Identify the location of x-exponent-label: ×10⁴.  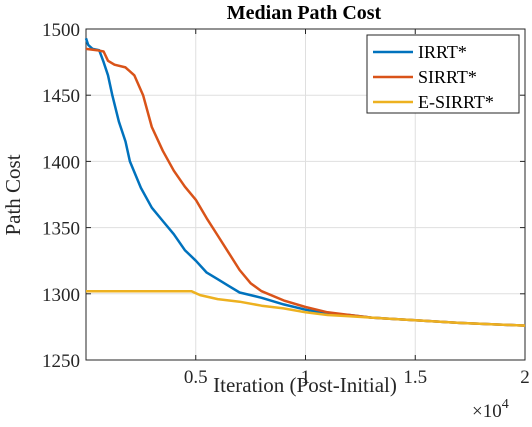
(490, 409).